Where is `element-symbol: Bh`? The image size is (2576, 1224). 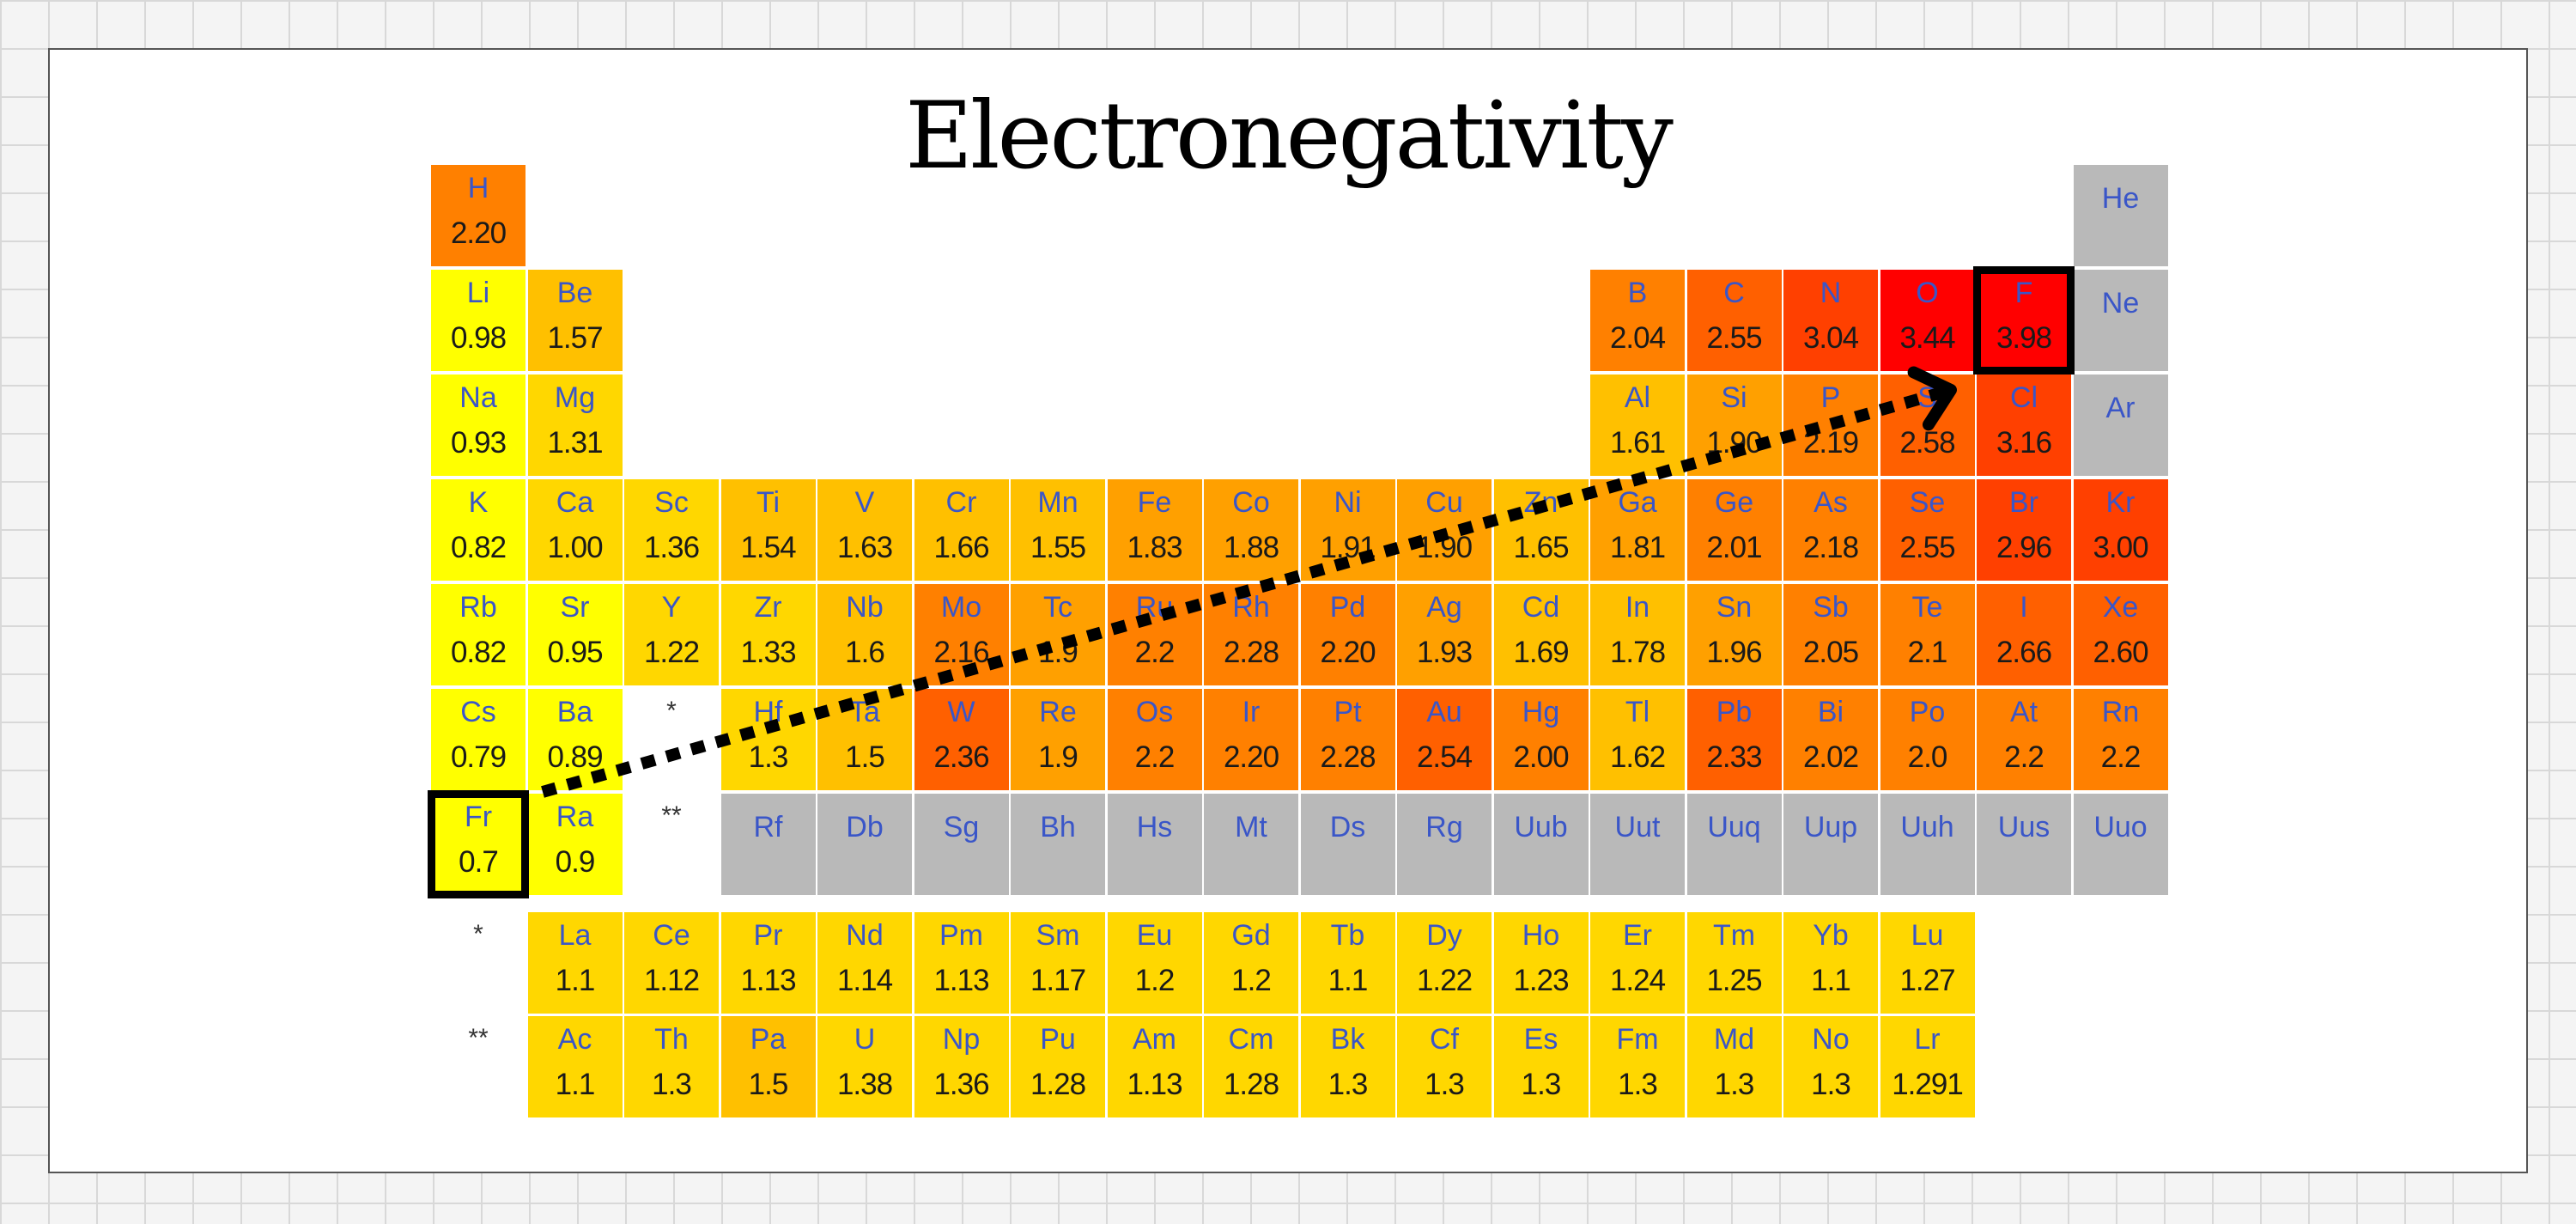 element-symbol: Bh is located at coordinates (1058, 827).